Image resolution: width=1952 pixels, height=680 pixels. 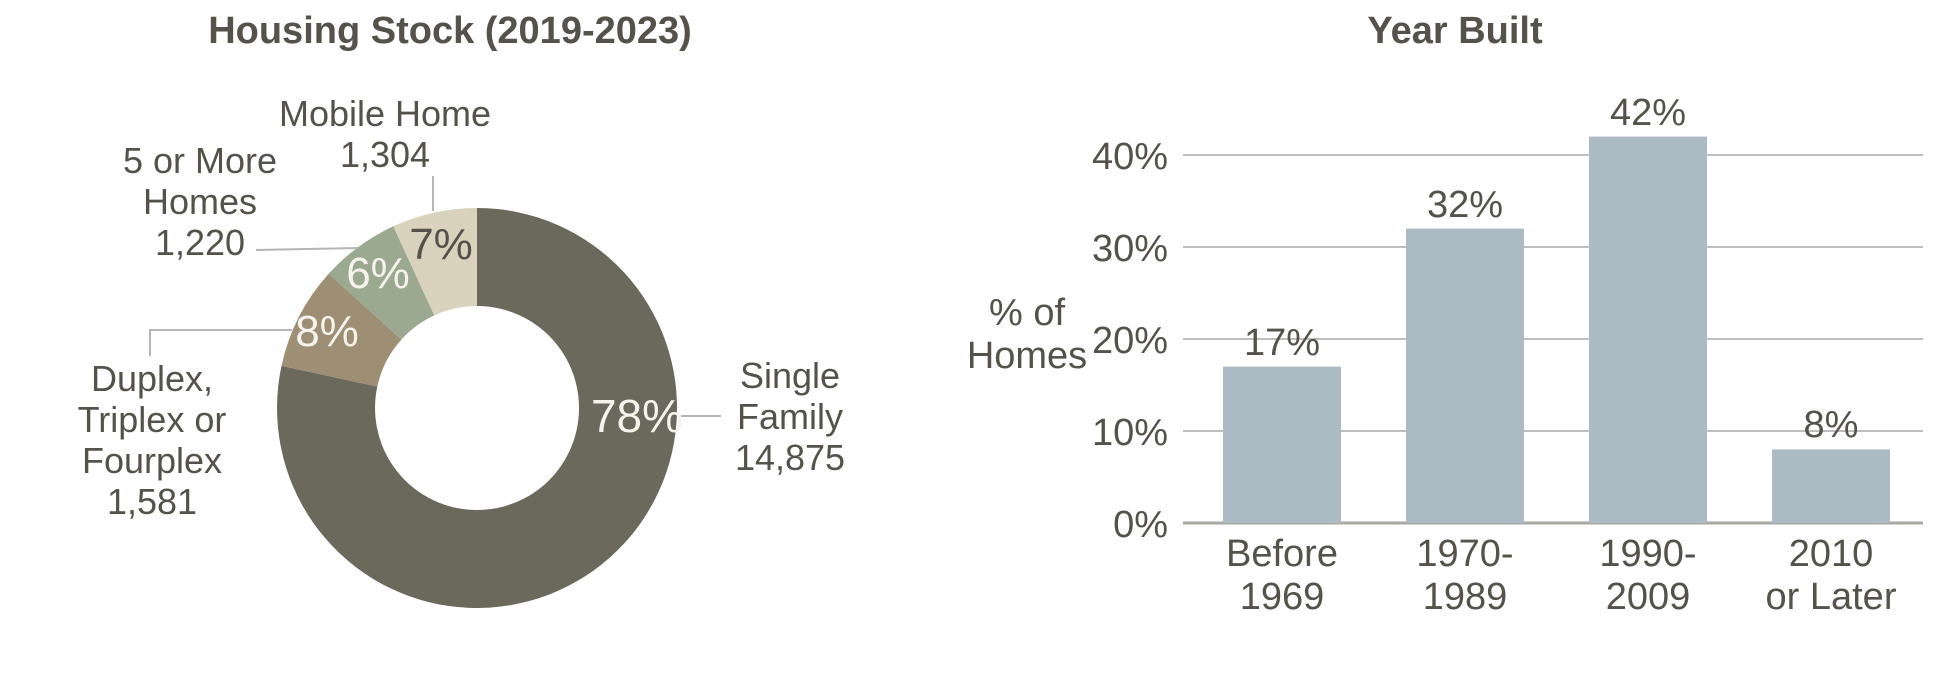 I want to click on bar-value-label-1970-1989: 32%, so click(x=1465, y=205).